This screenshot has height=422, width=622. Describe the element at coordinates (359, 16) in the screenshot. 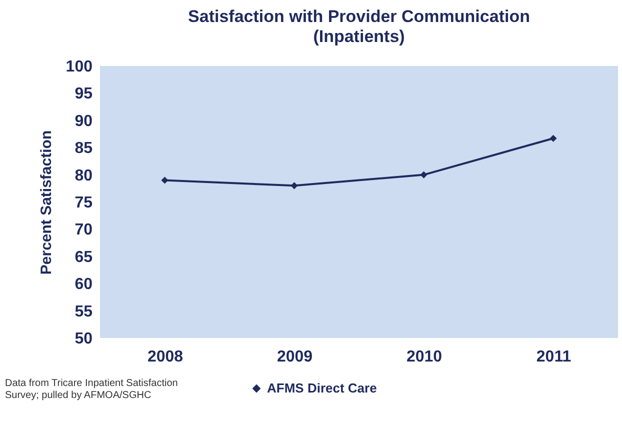

I see `chart-title: Satisfaction with Provider Communication` at that location.